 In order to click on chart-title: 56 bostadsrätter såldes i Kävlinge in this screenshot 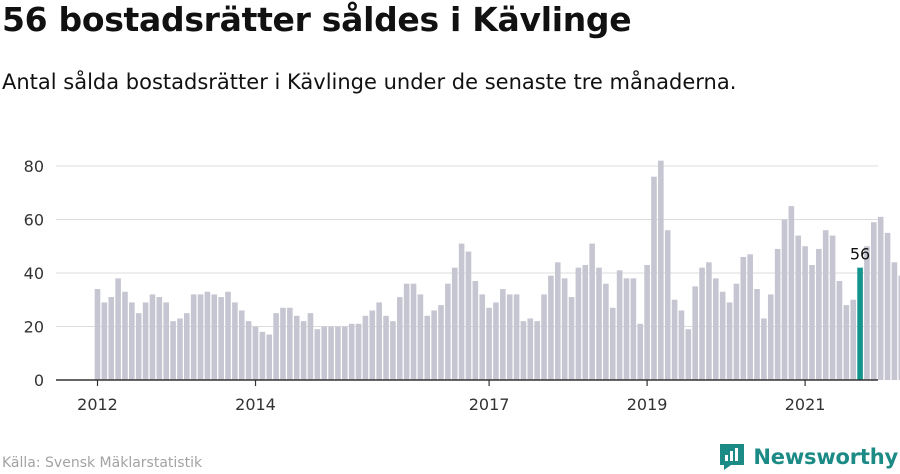, I will do `click(317, 19)`.